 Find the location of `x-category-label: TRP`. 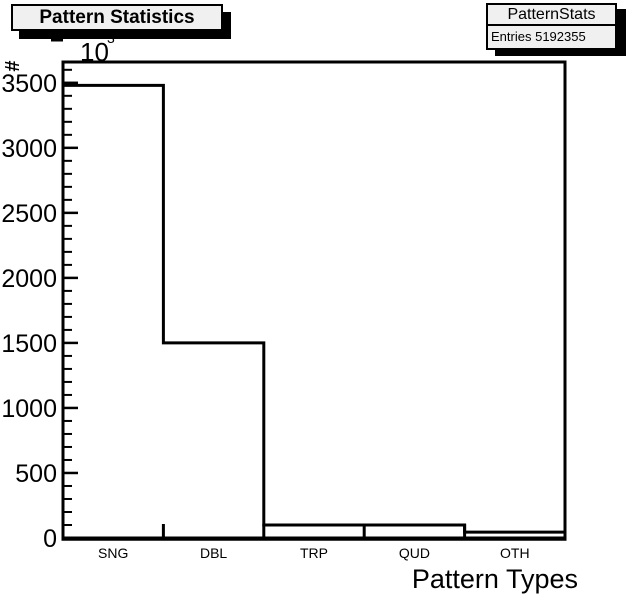

x-category-label: TRP is located at coordinates (314, 553).